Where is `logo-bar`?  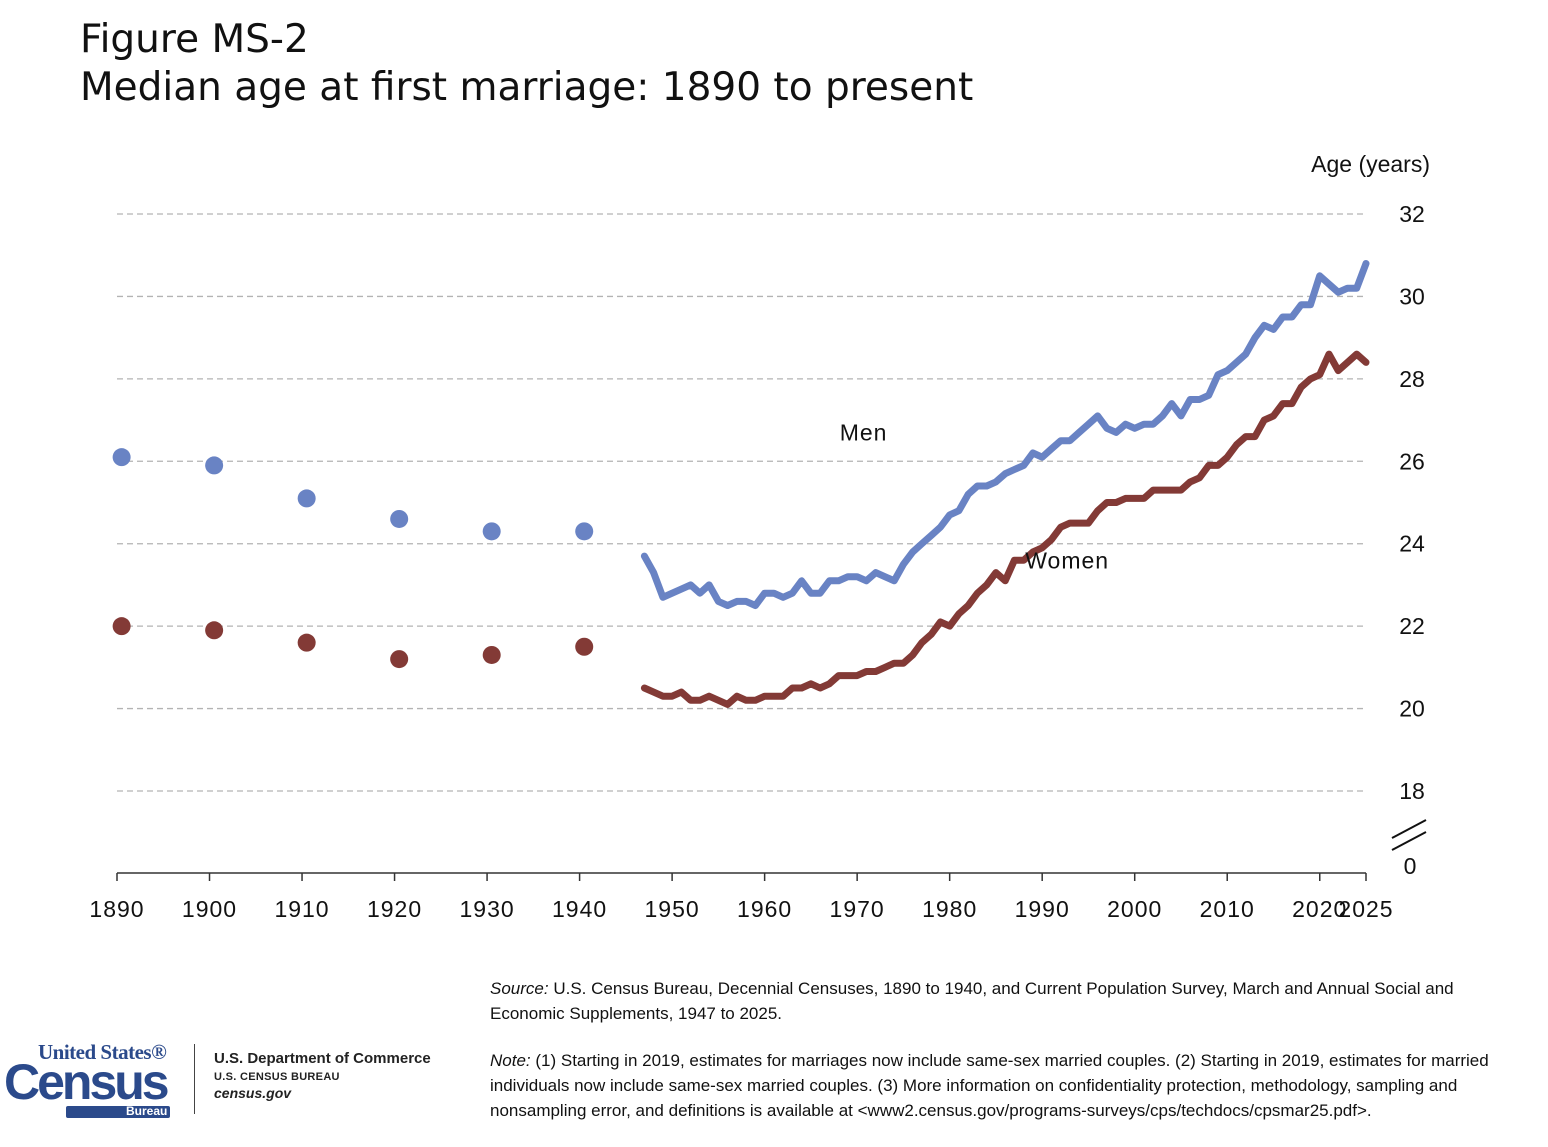 logo-bar is located at coordinates (118, 1112).